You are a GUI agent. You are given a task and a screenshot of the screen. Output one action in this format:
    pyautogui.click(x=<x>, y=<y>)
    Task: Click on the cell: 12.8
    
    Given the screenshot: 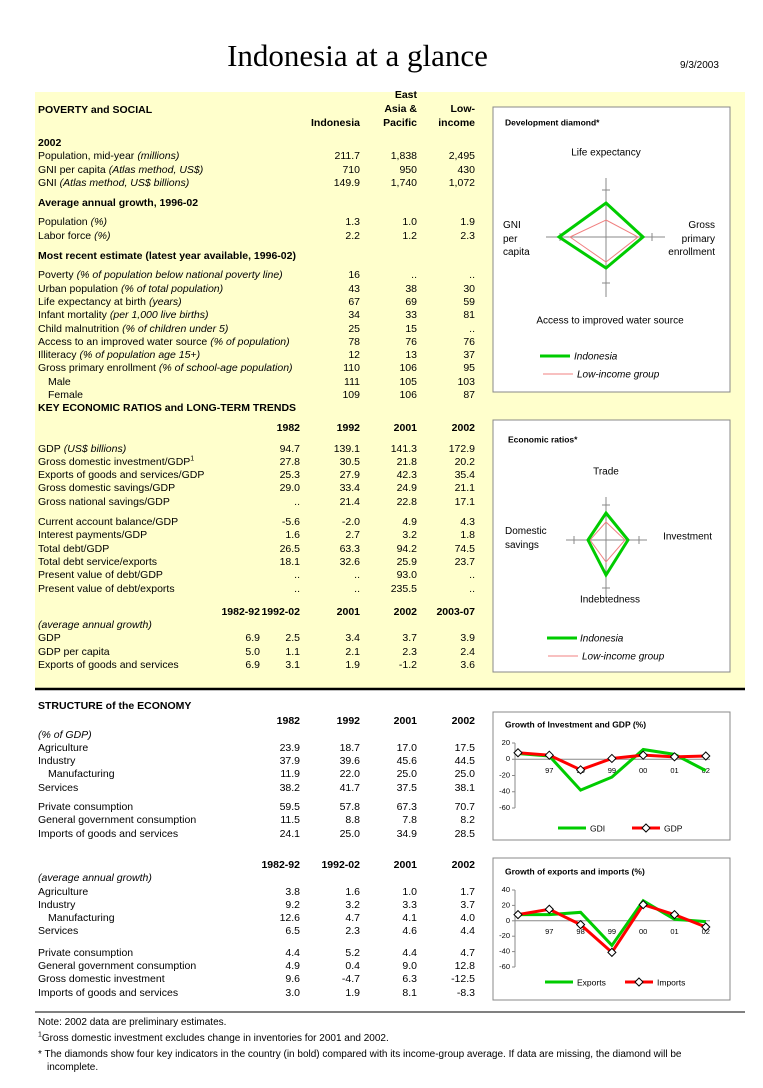 What is the action you would take?
    pyautogui.click(x=464, y=966)
    